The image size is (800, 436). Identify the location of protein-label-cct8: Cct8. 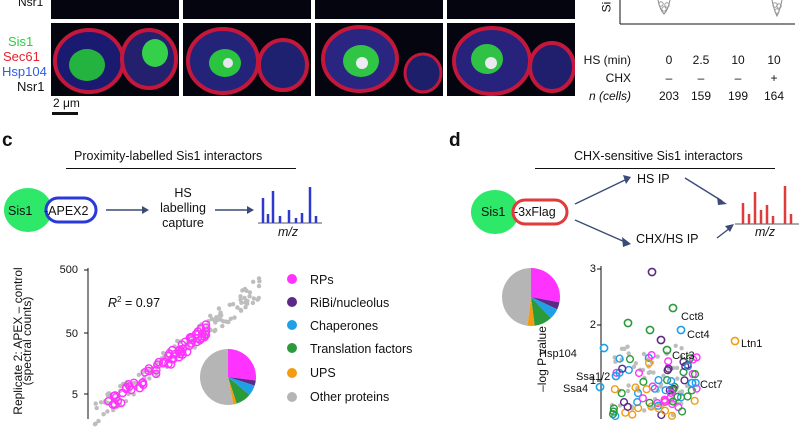
(692, 317).